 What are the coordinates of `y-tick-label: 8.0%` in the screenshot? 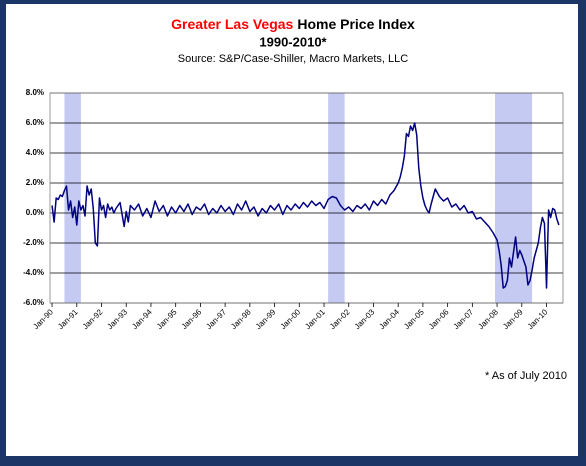 It's located at (35, 92).